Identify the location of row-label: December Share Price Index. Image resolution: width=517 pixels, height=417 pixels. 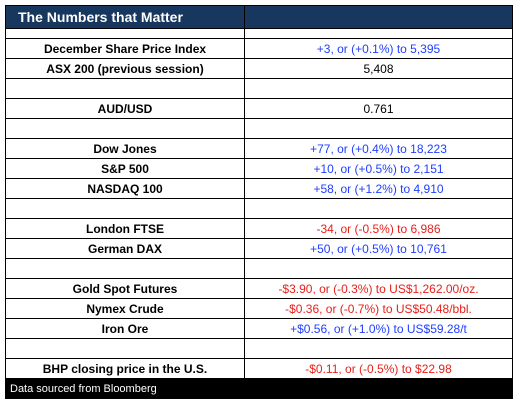
(125, 48).